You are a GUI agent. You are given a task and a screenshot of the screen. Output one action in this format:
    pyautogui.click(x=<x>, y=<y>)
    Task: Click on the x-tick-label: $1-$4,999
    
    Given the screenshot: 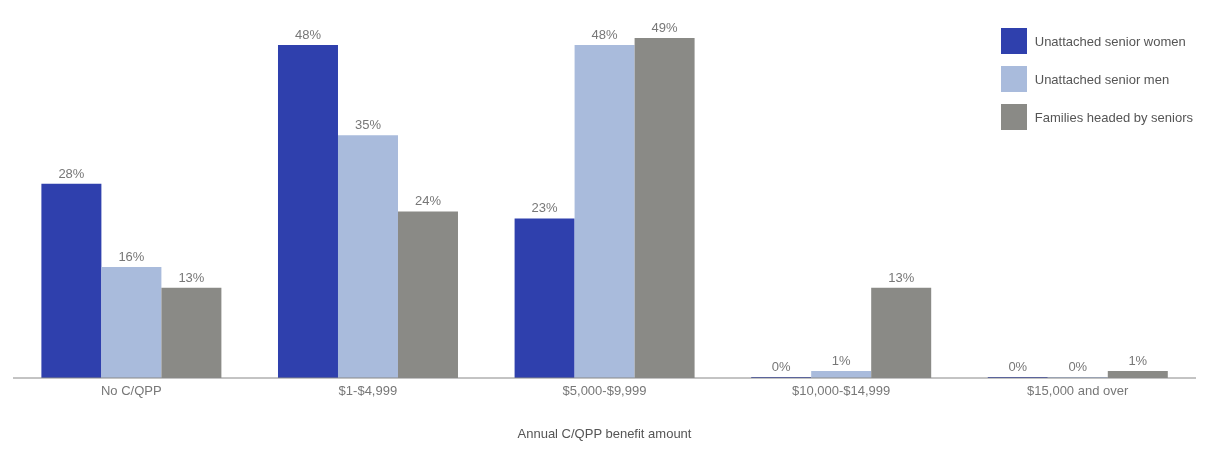 What is the action you would take?
    pyautogui.click(x=368, y=391)
    